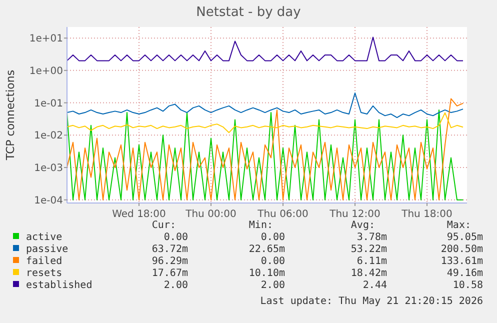 This screenshot has height=323, width=497. What do you see at coordinates (48, 168) in the screenshot?
I see `y-tick-label: 1e-03` at bounding box center [48, 168].